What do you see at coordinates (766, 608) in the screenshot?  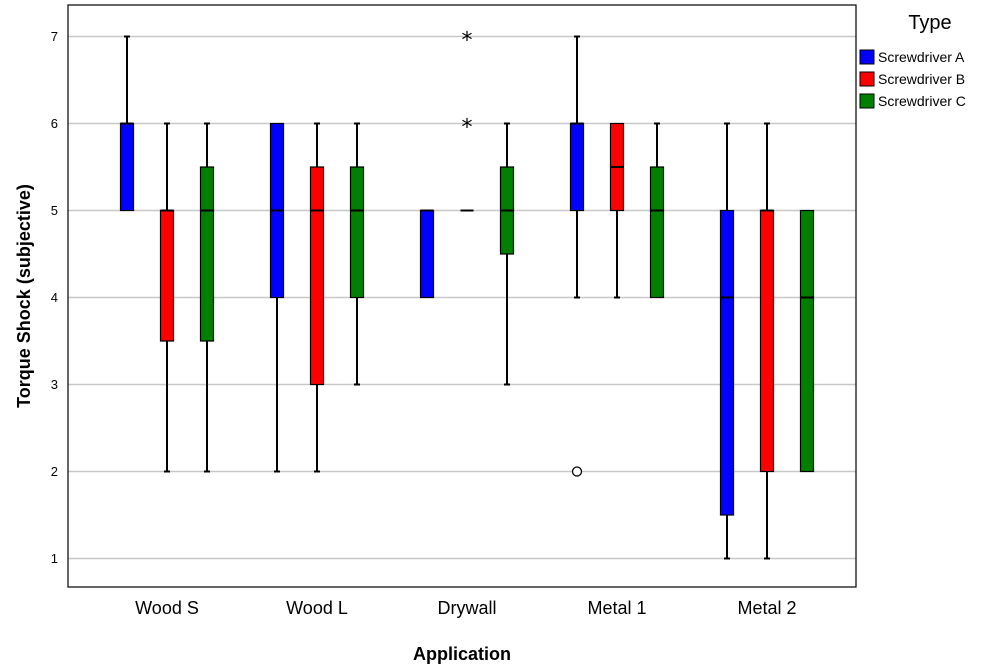 I see `x-tick-label: Metal 2` at bounding box center [766, 608].